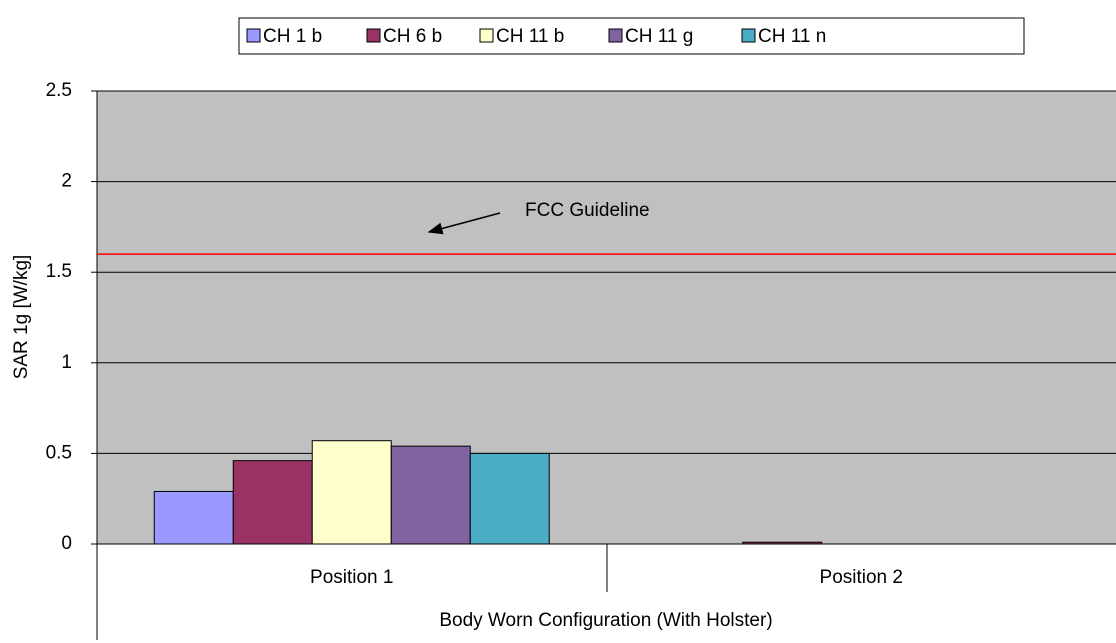 This screenshot has height=643, width=1116. I want to click on legend-label: CH 11 b, so click(530, 36).